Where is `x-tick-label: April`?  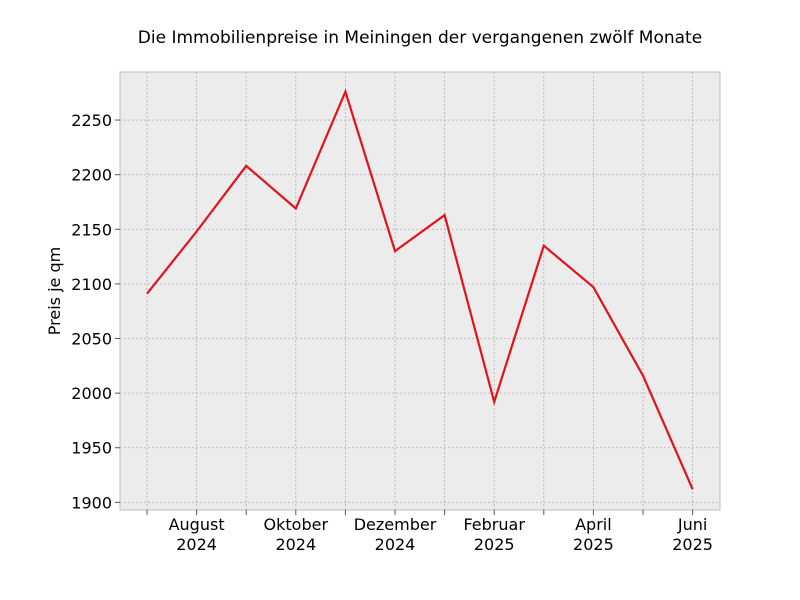
x-tick-label: April is located at coordinates (593, 524).